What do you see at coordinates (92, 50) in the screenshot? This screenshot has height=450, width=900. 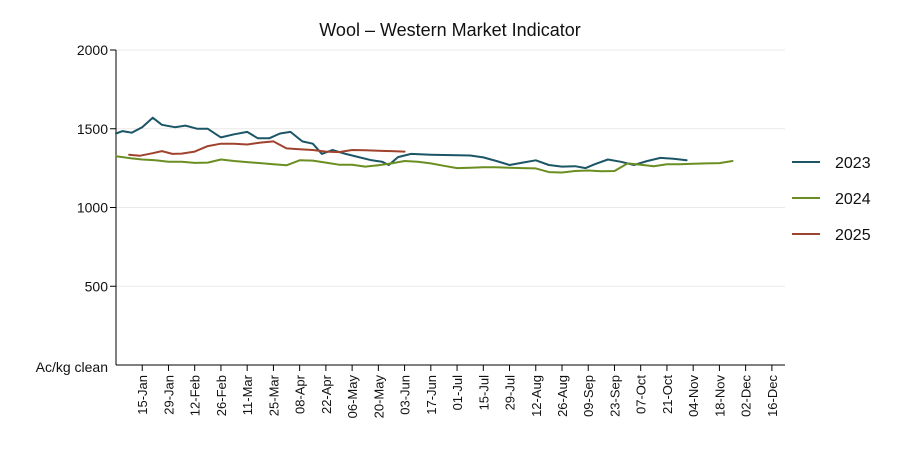 I see `y-tick-label: 2000` at bounding box center [92, 50].